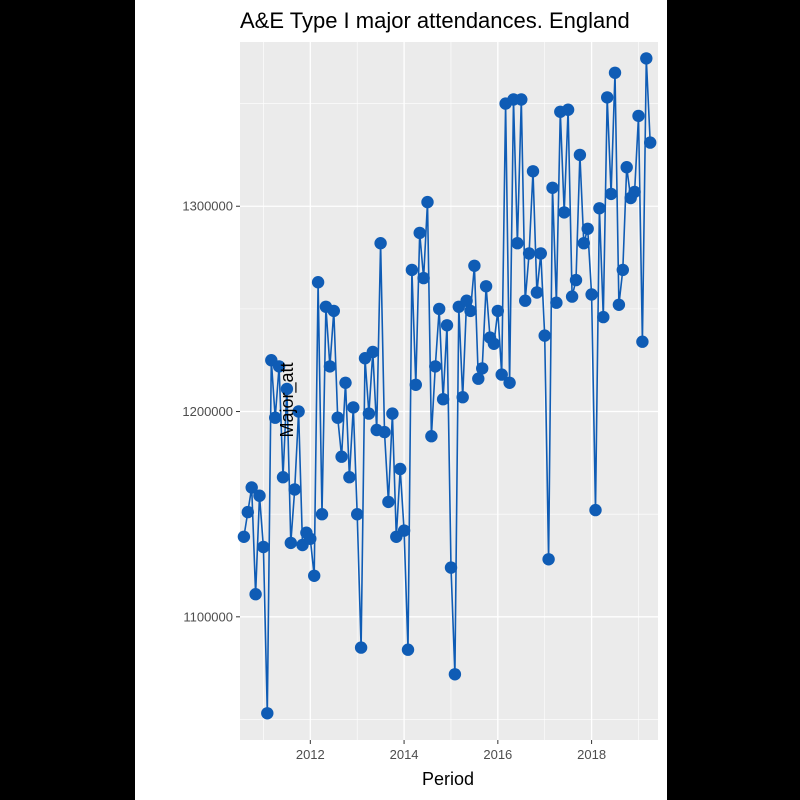  What do you see at coordinates (404, 754) in the screenshot?
I see `x-tick-label: 2014` at bounding box center [404, 754].